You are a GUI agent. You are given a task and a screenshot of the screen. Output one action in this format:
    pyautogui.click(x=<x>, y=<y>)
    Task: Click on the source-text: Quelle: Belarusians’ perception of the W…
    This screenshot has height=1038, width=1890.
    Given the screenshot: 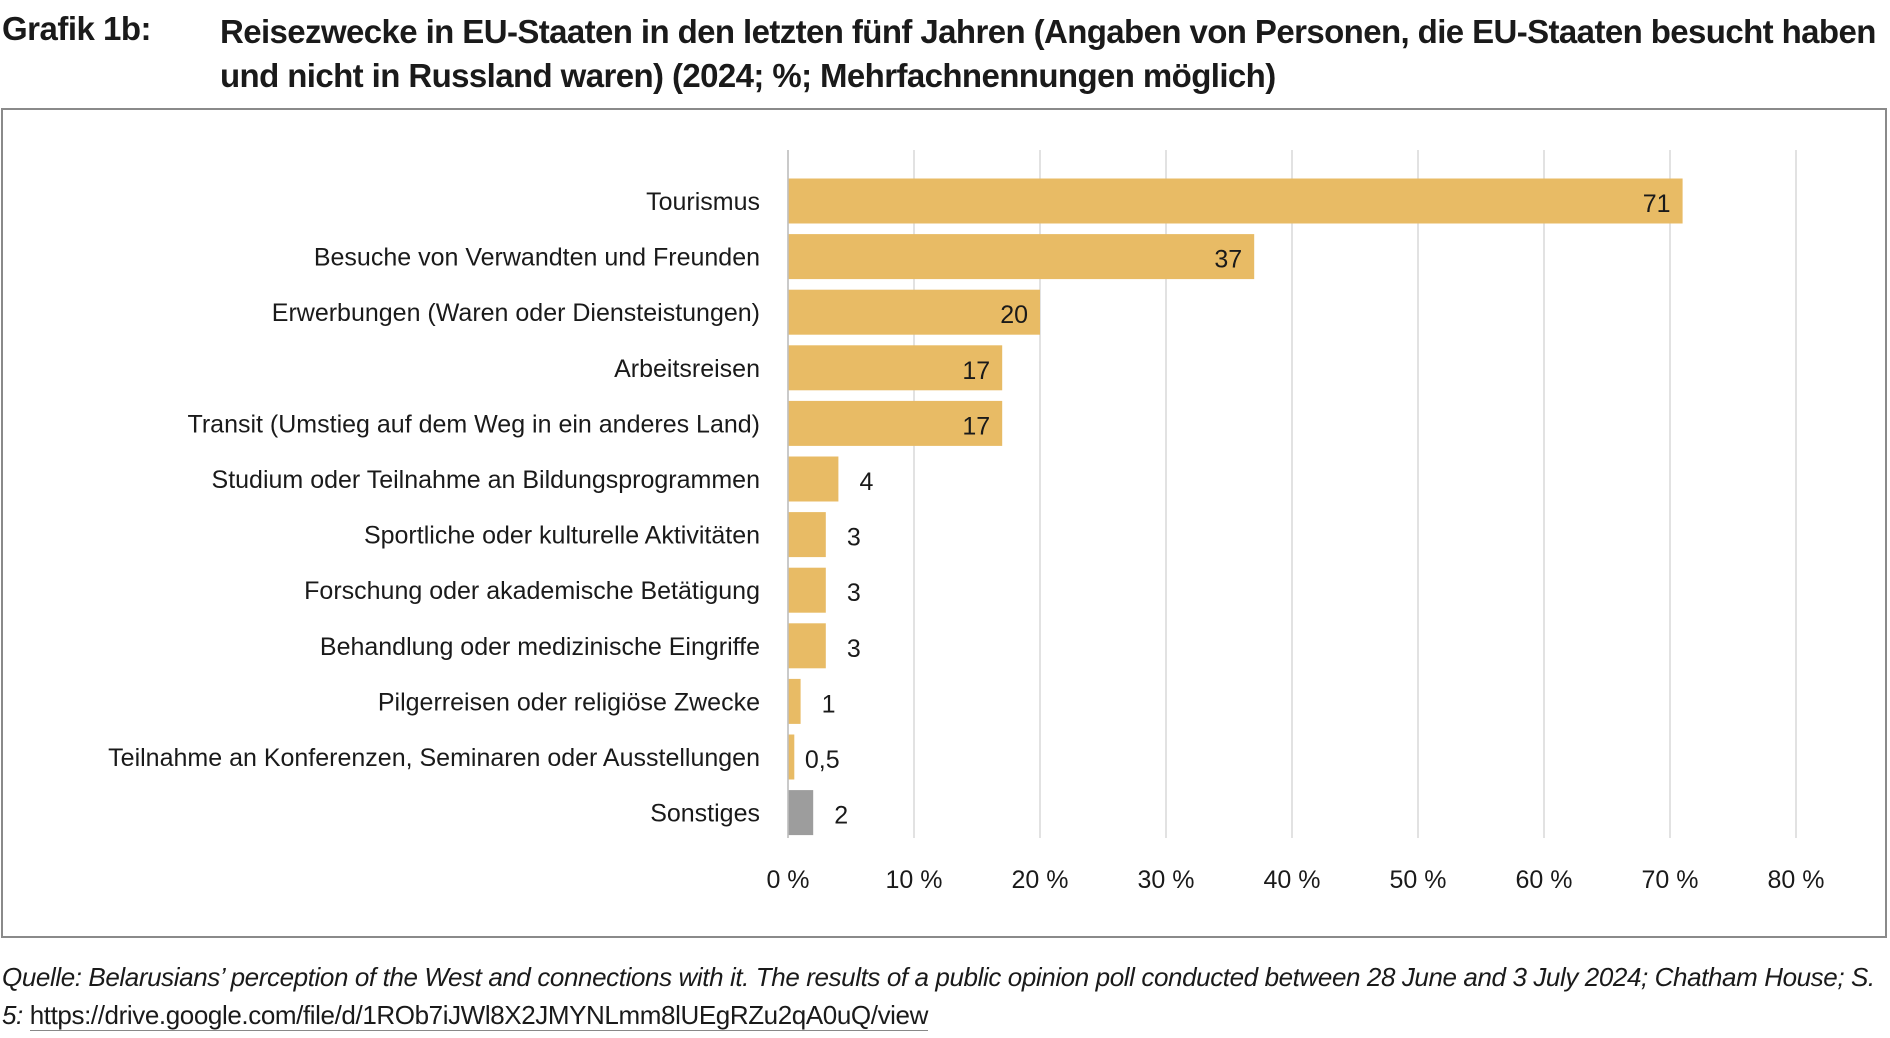 What is the action you would take?
    pyautogui.click(x=938, y=996)
    